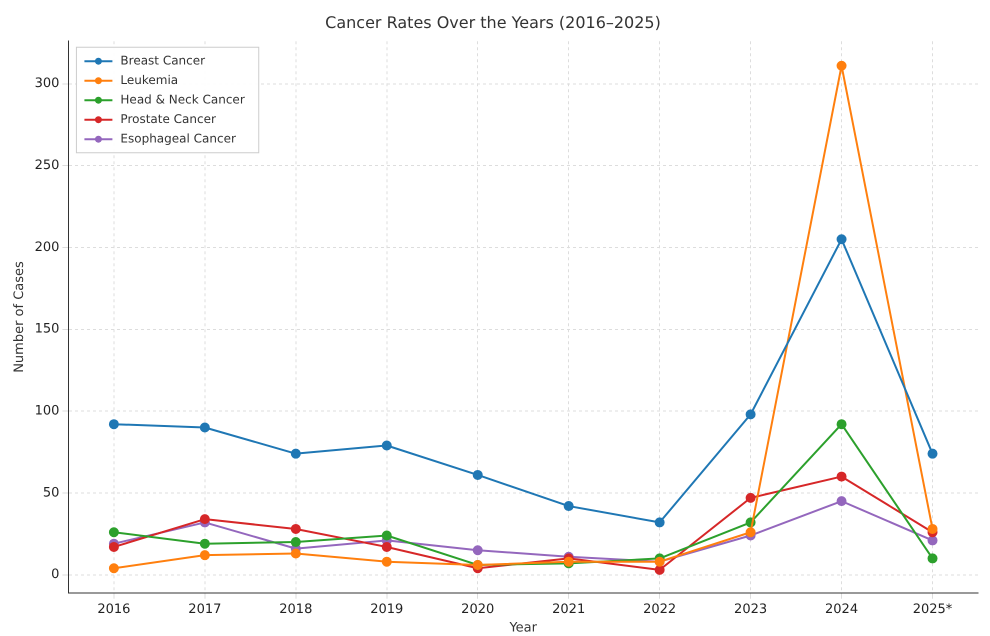 The width and height of the screenshot is (990, 636). Describe the element at coordinates (493, 22) in the screenshot. I see `chart-title: Cancer Rates Over the Years (2016–2025)` at that location.